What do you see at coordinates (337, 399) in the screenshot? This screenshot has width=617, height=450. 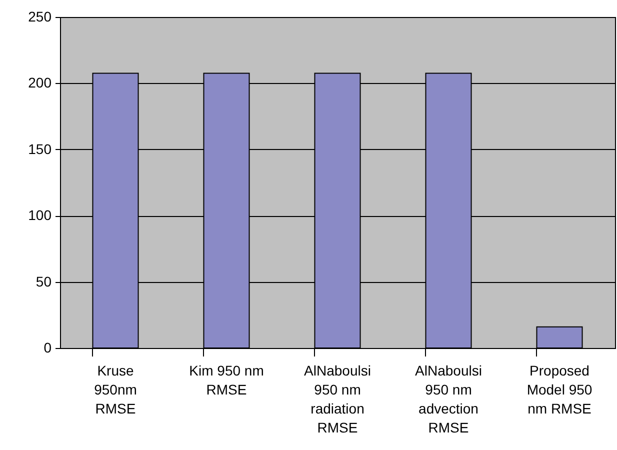 I see `x-tick-label: AlNaboulsi 950 nm radiation RMSE` at bounding box center [337, 399].